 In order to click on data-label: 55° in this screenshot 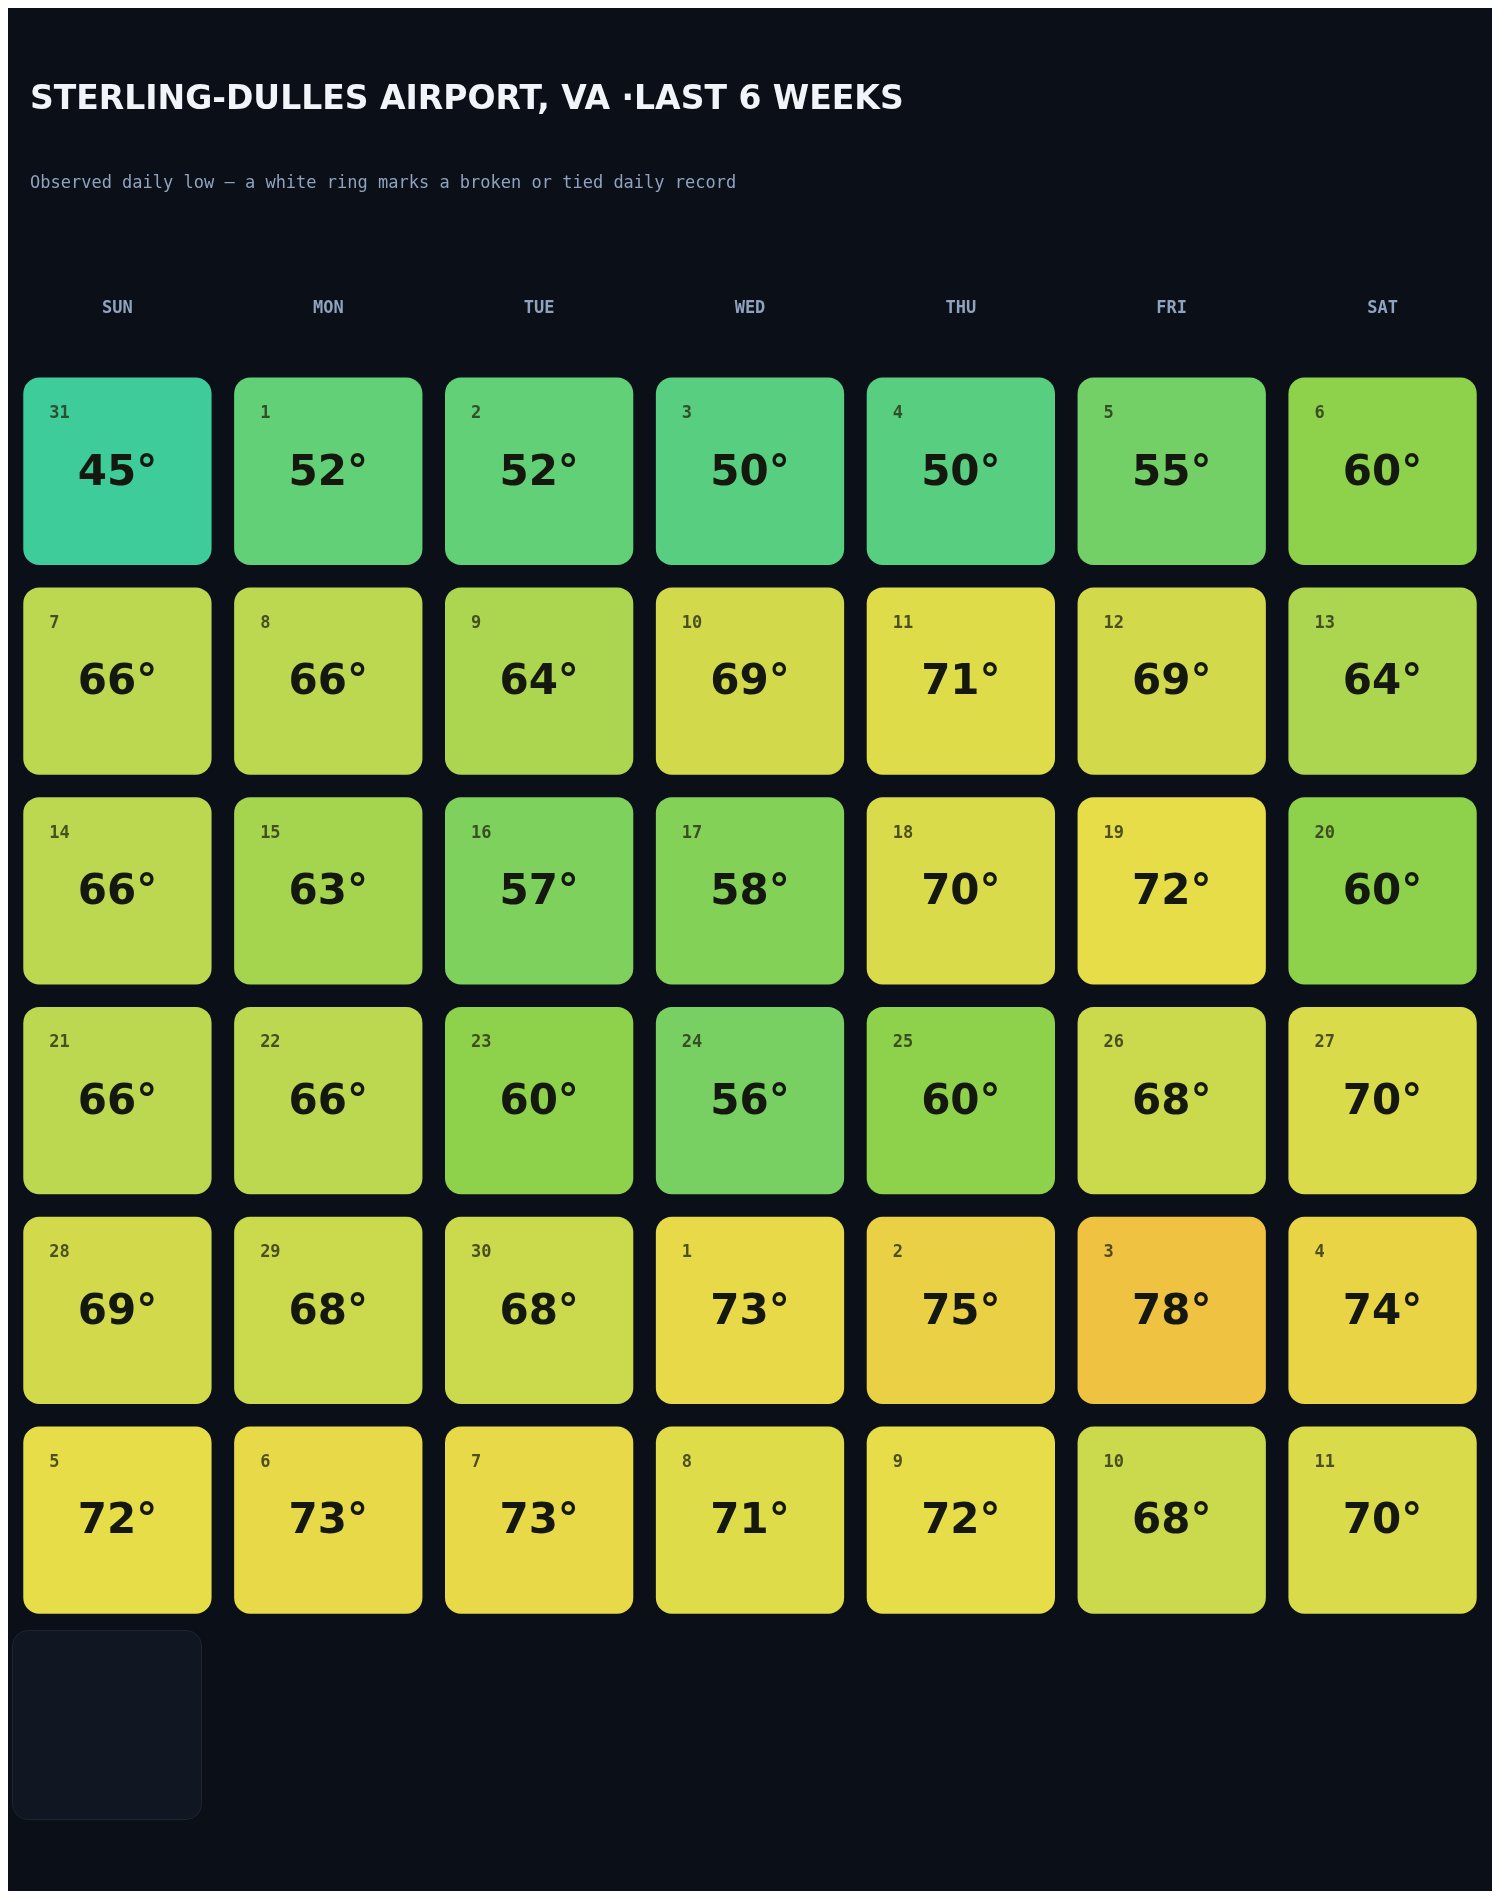, I will do `click(1171, 470)`.